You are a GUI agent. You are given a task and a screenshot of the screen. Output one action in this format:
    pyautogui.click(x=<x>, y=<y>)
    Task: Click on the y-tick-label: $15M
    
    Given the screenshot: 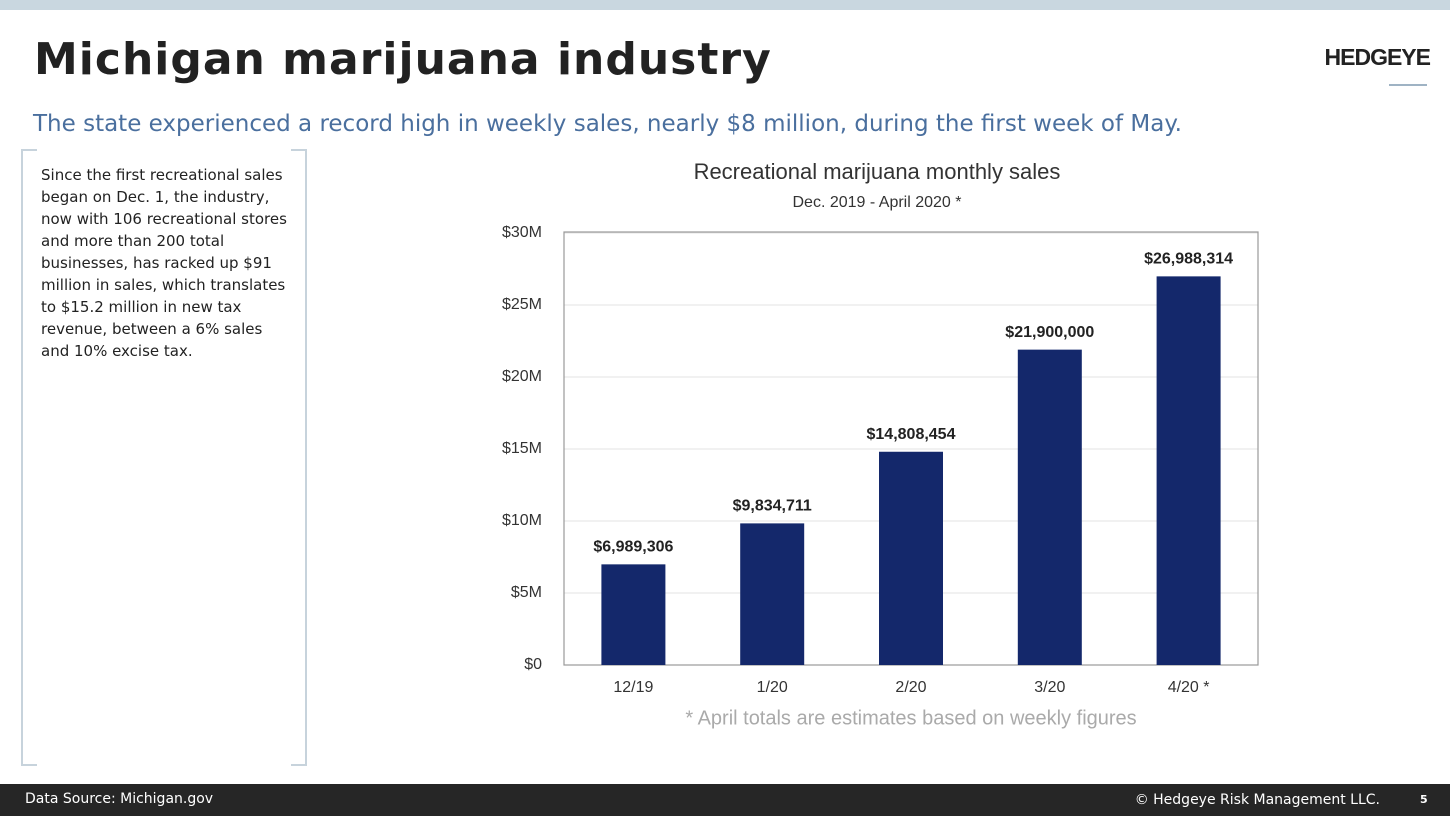 What is the action you would take?
    pyautogui.click(x=522, y=448)
    